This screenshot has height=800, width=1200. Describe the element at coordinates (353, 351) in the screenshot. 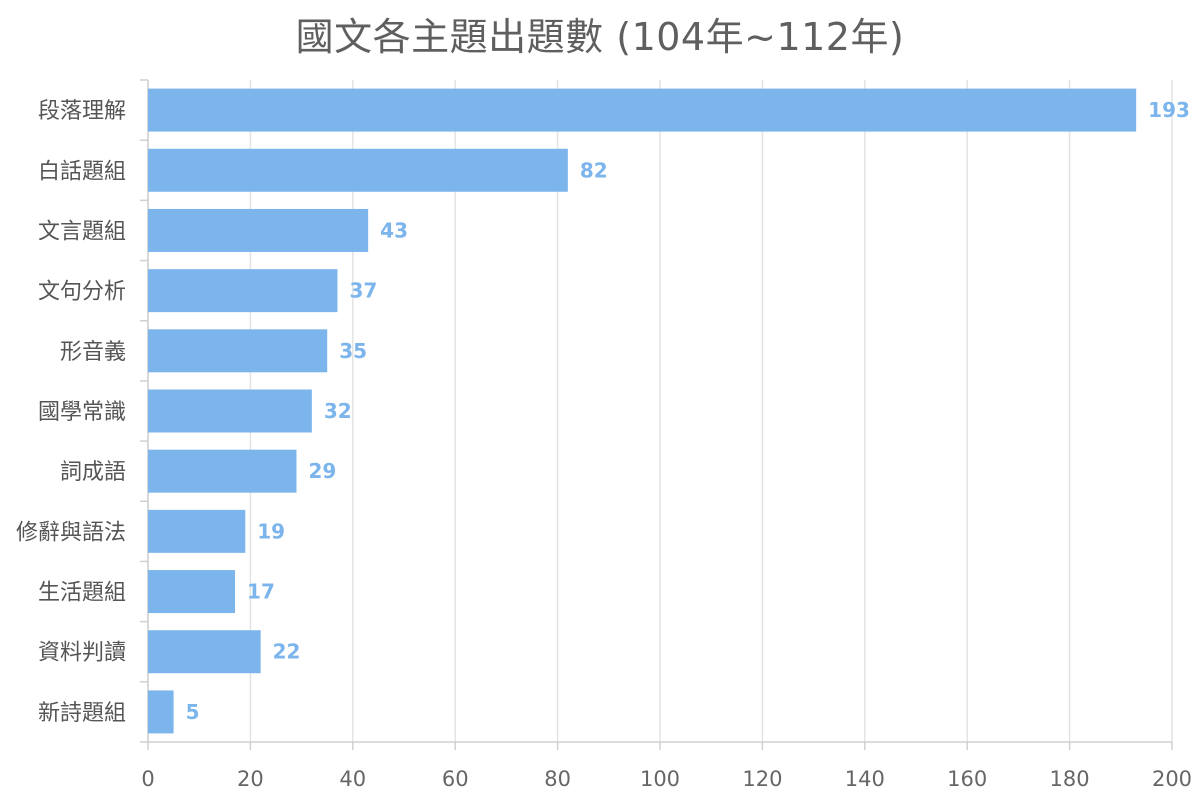

I see `data-label: 35` at that location.